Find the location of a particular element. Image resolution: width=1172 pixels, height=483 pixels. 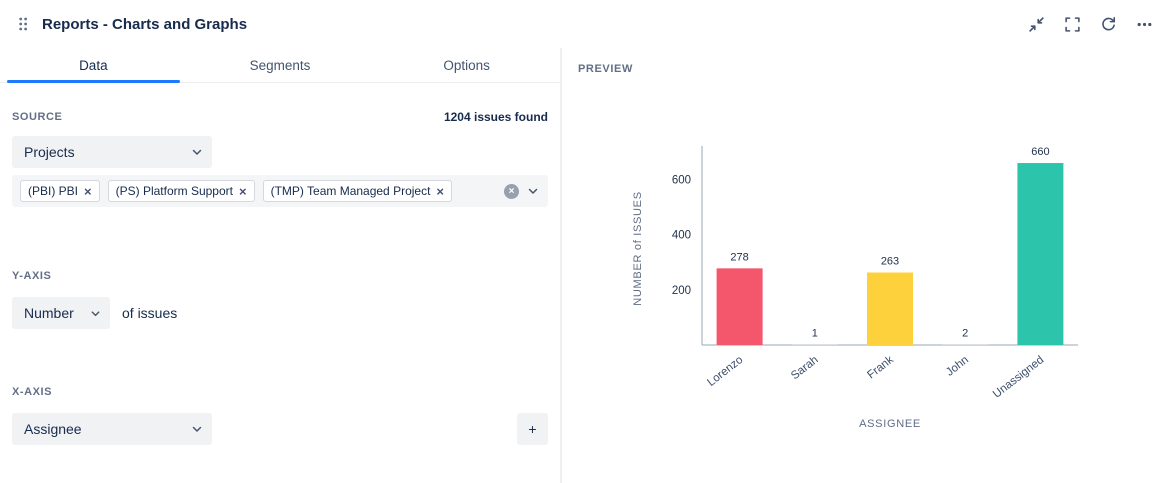

bar-frank is located at coordinates (890, 308).